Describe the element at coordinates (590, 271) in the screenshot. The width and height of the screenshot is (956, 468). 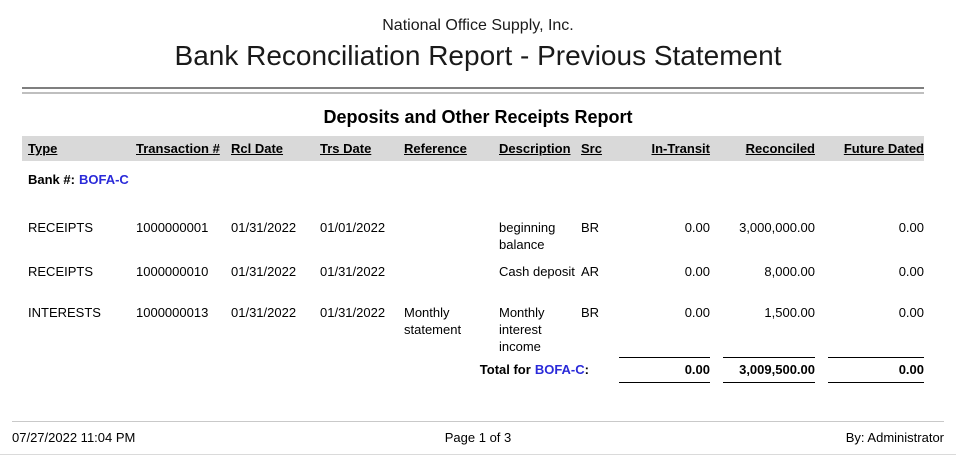
I see `cell-src: AR` at that location.